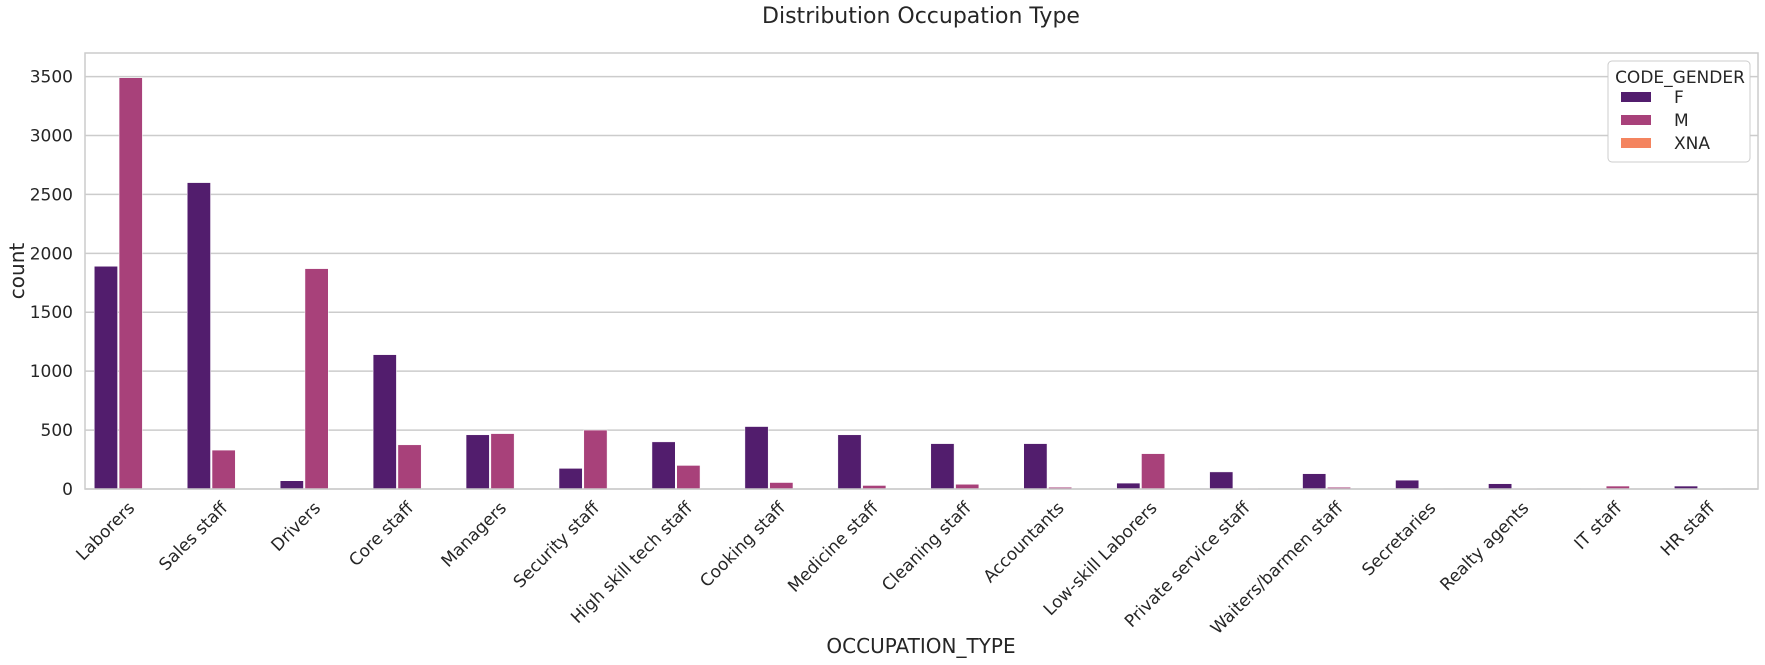 This screenshot has width=1765, height=665. I want to click on x-tick-label: IT staff, so click(1599, 525).